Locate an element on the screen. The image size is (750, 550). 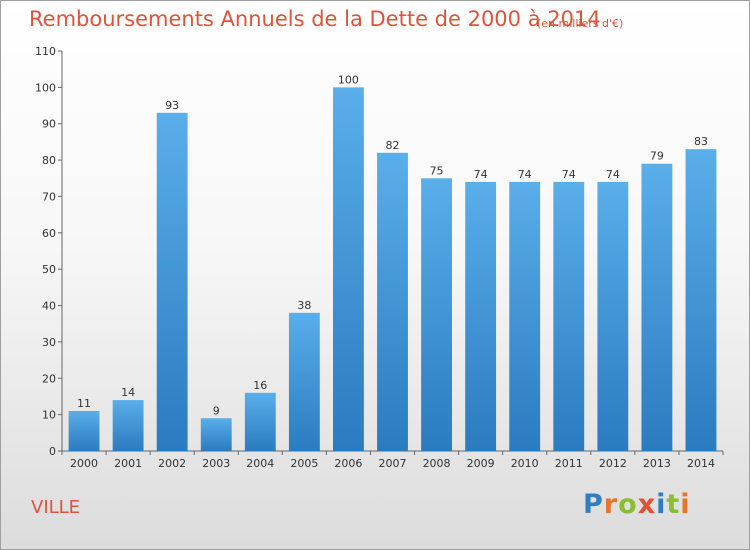
x-tick-label: 2011 is located at coordinates (569, 463).